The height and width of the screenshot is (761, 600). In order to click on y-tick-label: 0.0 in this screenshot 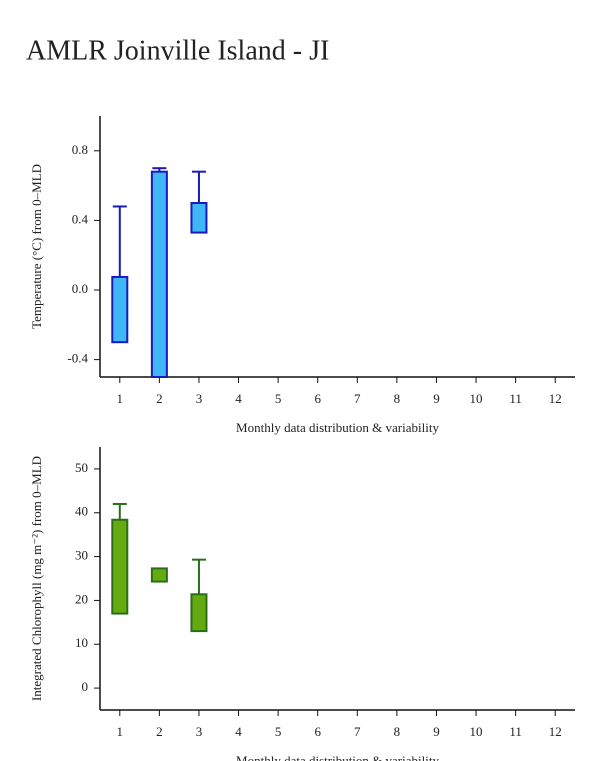, I will do `click(80, 288)`.